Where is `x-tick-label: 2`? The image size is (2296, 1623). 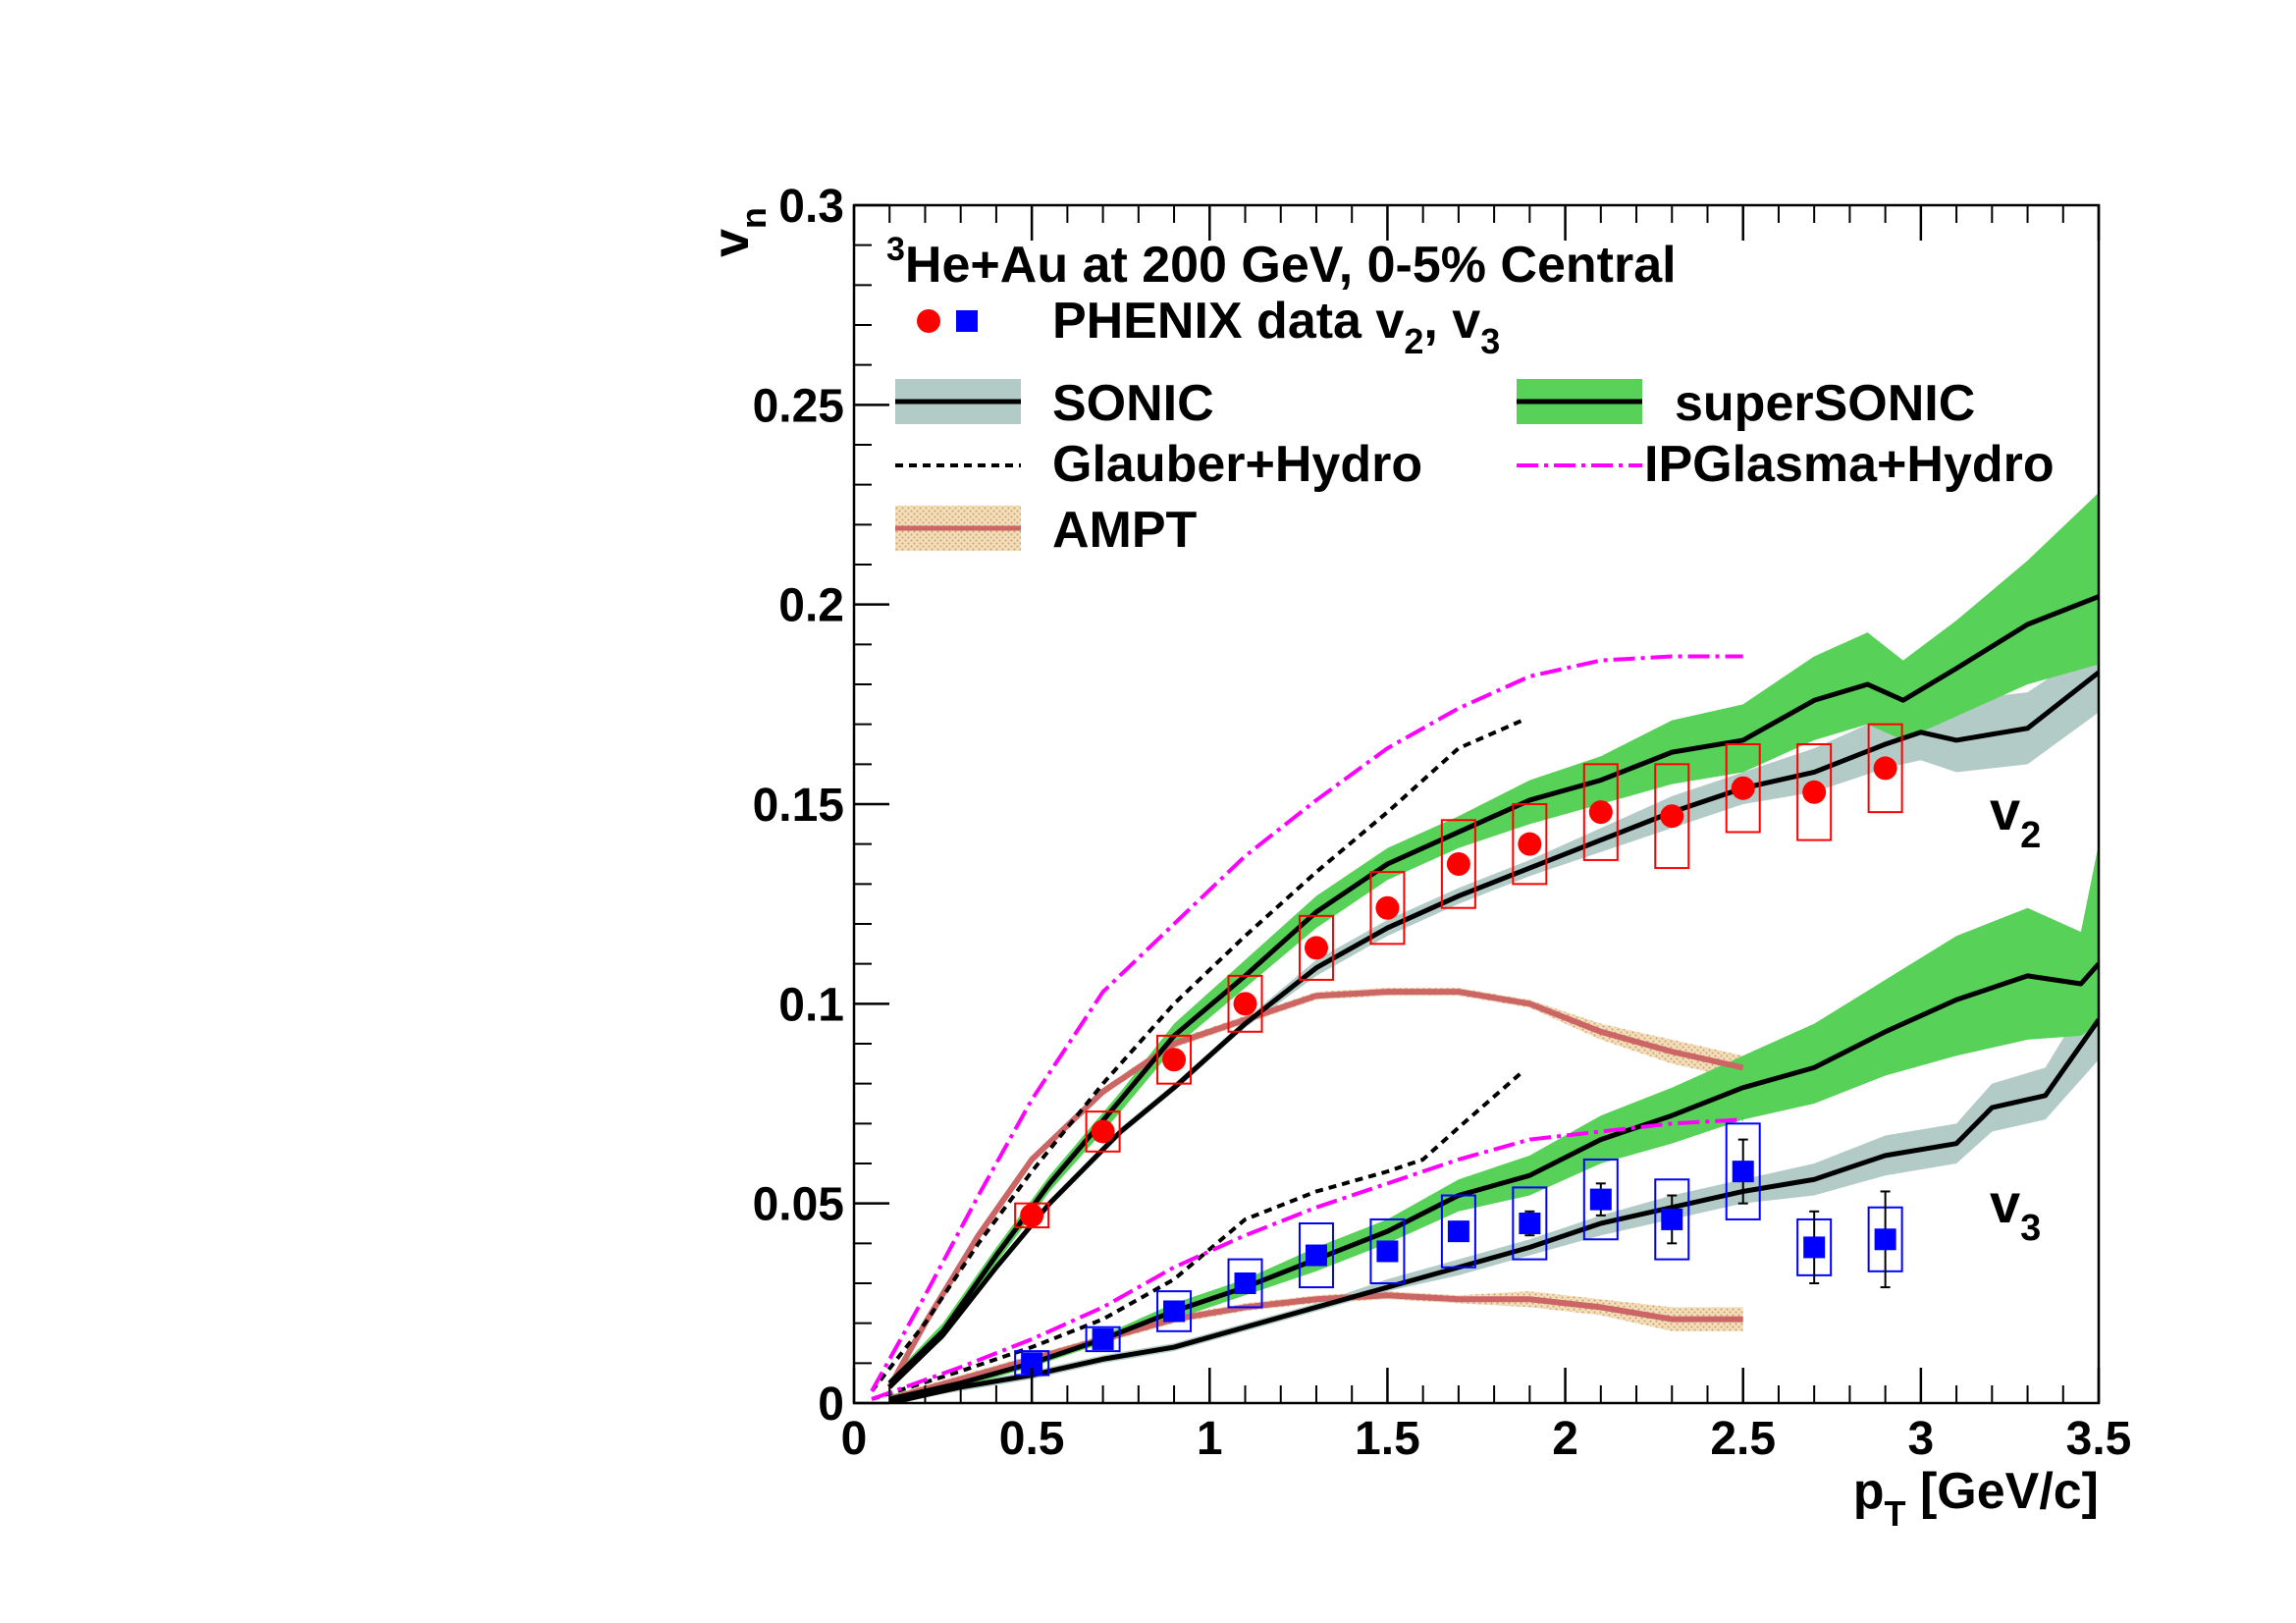
x-tick-label: 2 is located at coordinates (1565, 1439).